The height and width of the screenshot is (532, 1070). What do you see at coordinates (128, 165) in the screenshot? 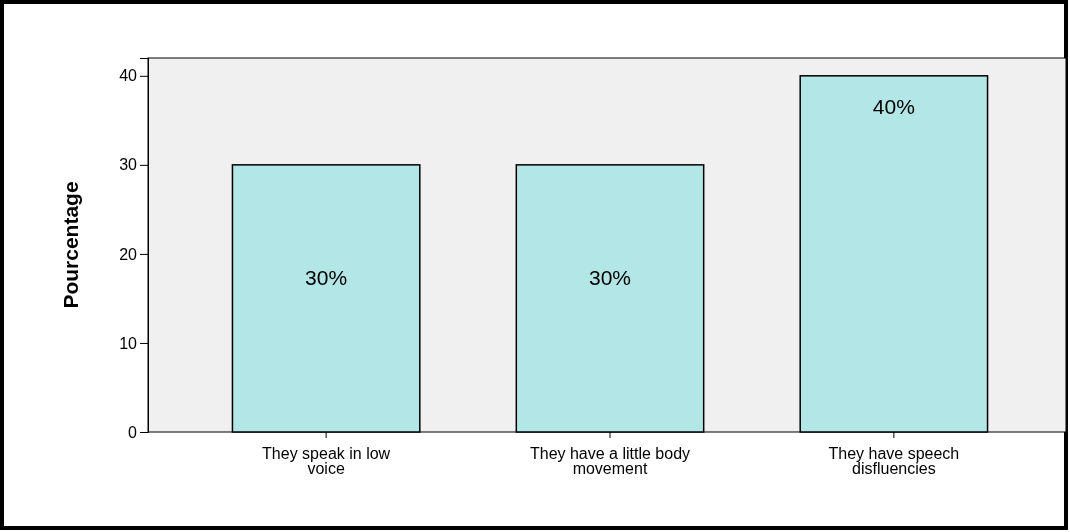
I see `y-tick-label: 30` at bounding box center [128, 165].